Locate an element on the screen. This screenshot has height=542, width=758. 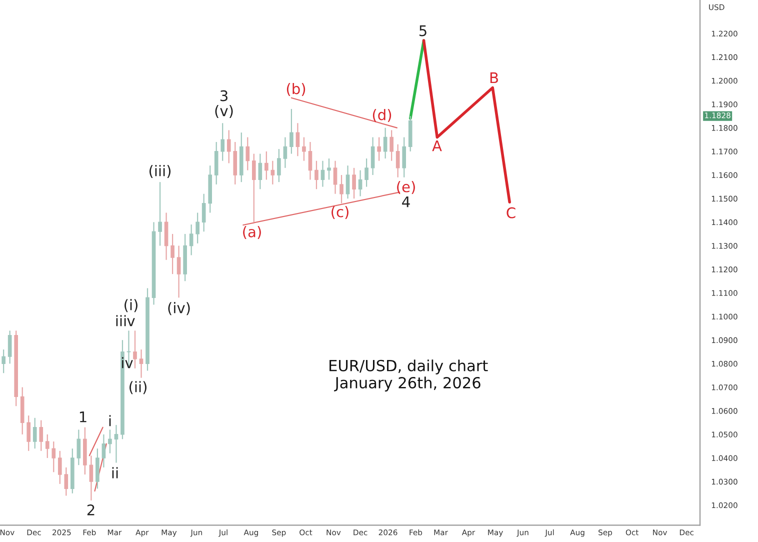
line-series is located at coordinates (466, 121).